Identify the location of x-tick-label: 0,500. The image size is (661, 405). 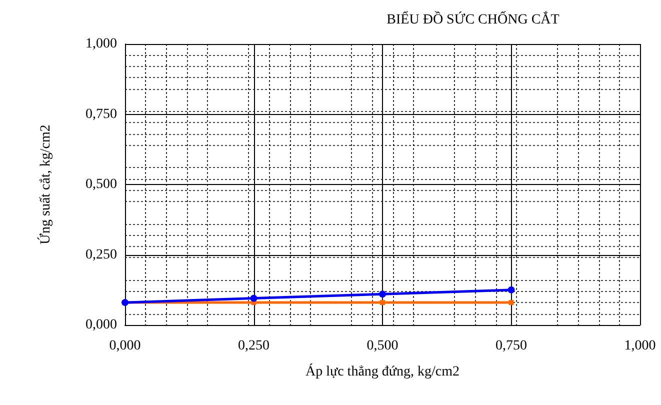
(382, 346).